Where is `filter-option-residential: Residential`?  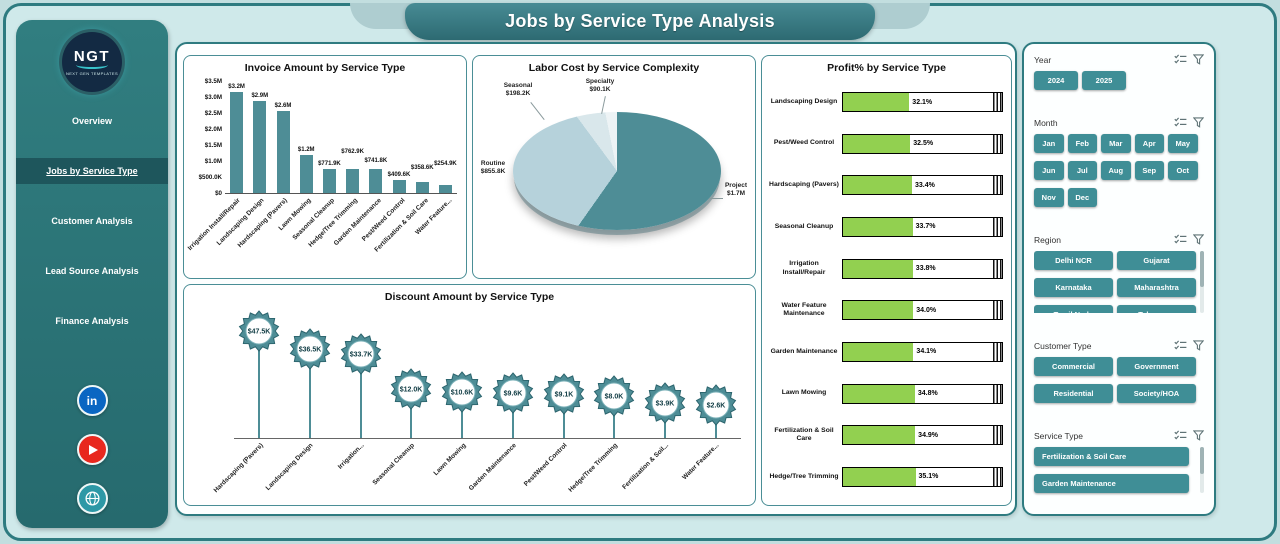 filter-option-residential: Residential is located at coordinates (1073, 393).